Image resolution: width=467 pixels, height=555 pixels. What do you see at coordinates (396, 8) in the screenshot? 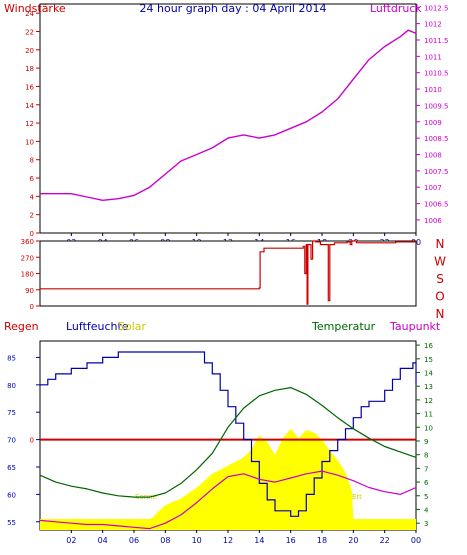
I see `right-axis-label: Luftdruck` at bounding box center [396, 8].